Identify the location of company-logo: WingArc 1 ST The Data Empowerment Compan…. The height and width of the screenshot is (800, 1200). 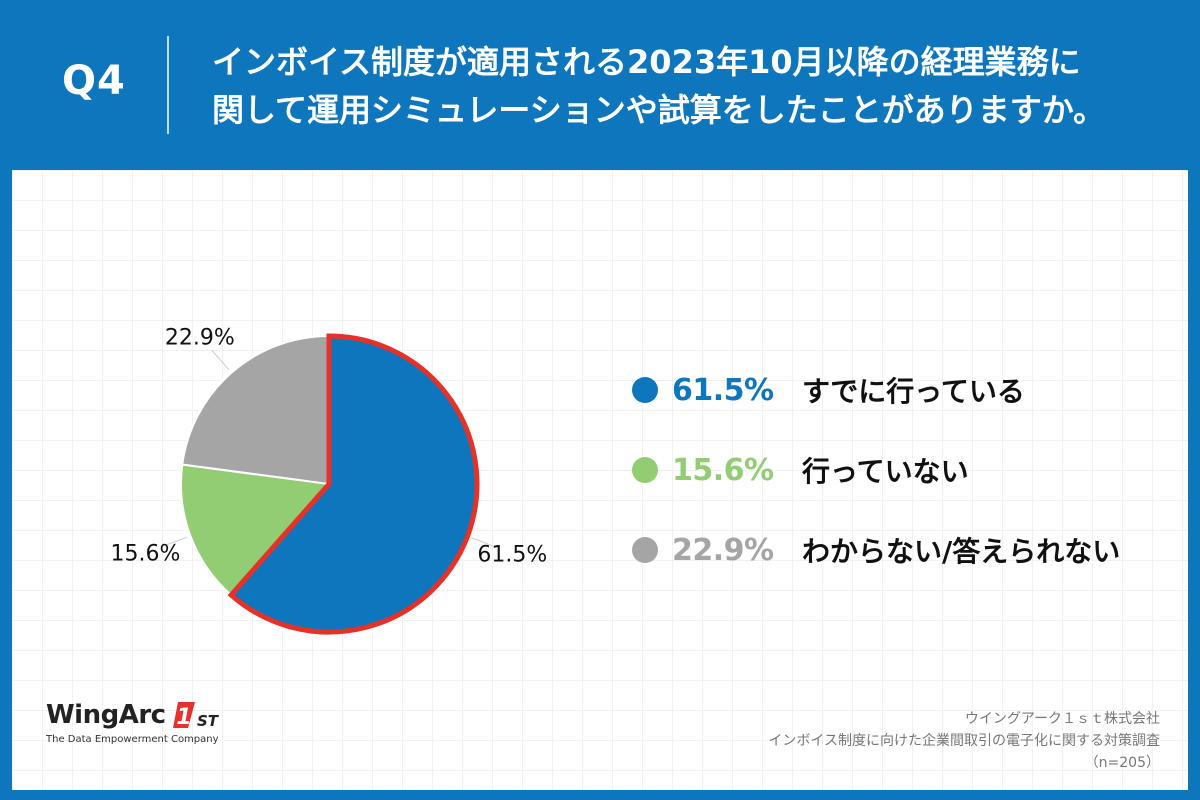
(136, 722).